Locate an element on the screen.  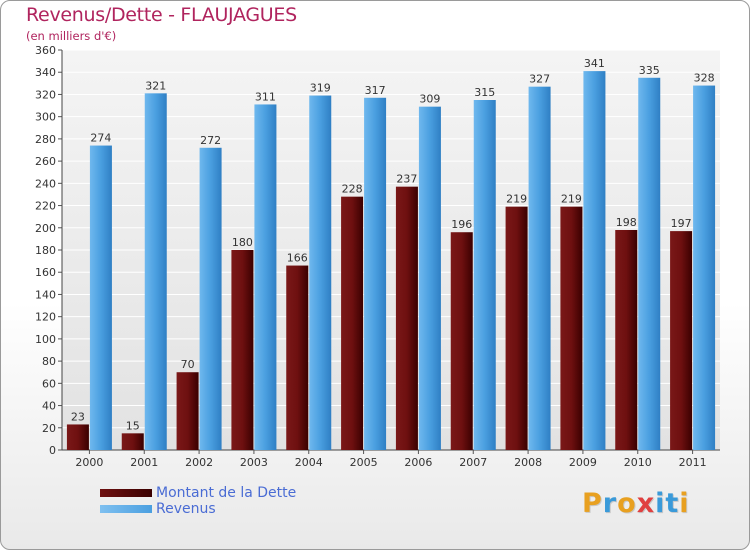
x-tick-label: 2008 is located at coordinates (528, 462).